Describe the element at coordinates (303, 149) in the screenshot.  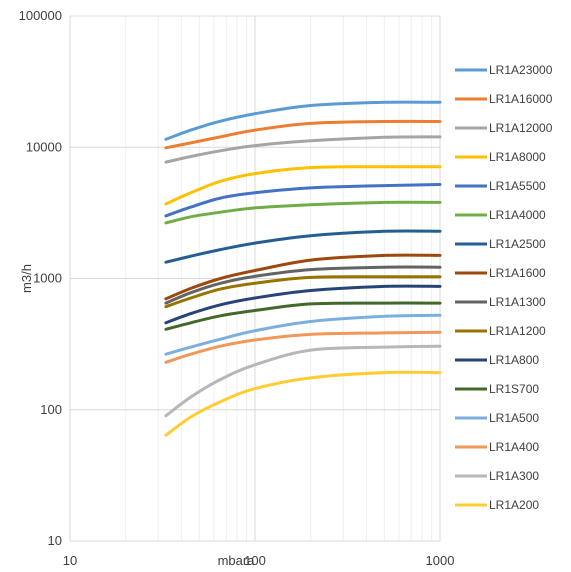
I see `series-line-lr1a12000` at that location.